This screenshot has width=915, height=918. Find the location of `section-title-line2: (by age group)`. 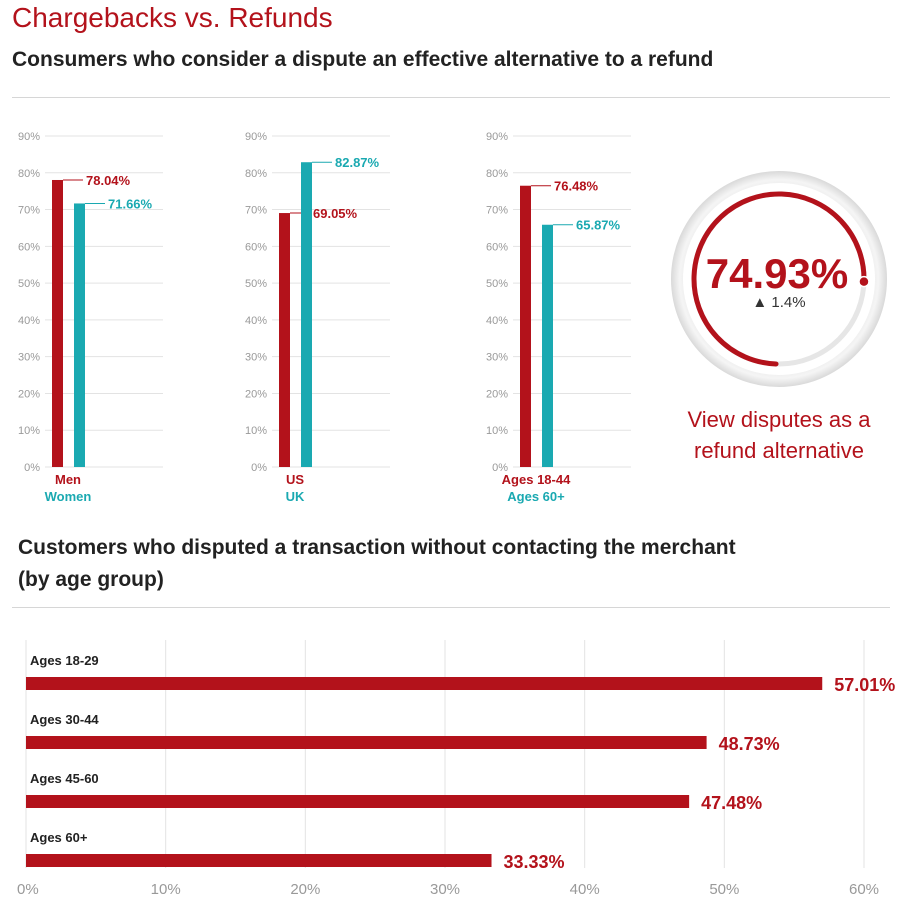

section-title-line2: (by age group) is located at coordinates (91, 579).